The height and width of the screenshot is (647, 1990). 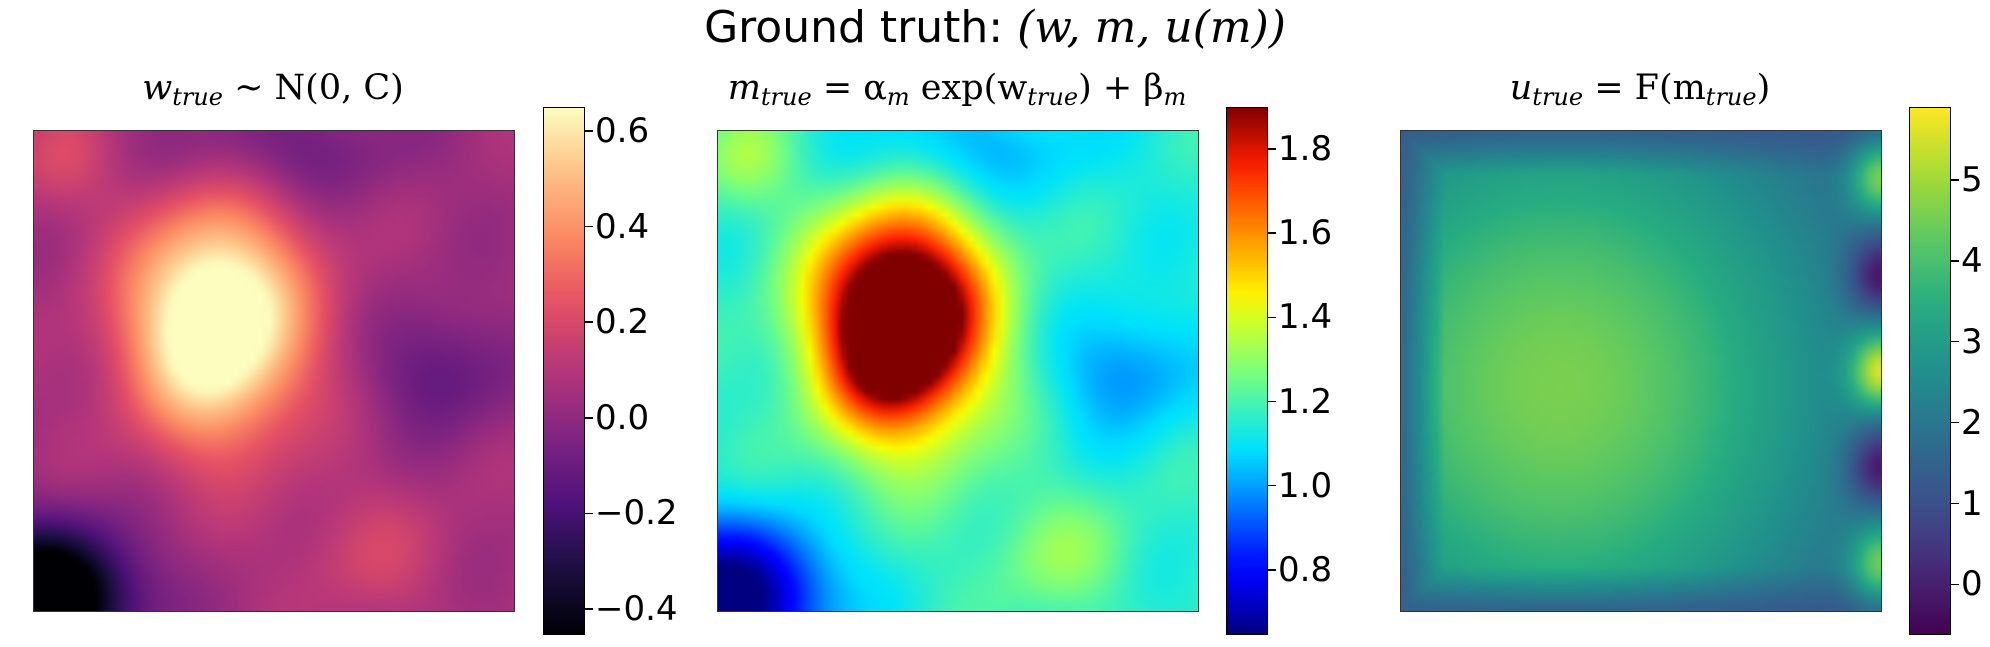 I want to click on colorbar-tick-label: −0.4, so click(x=636, y=609).